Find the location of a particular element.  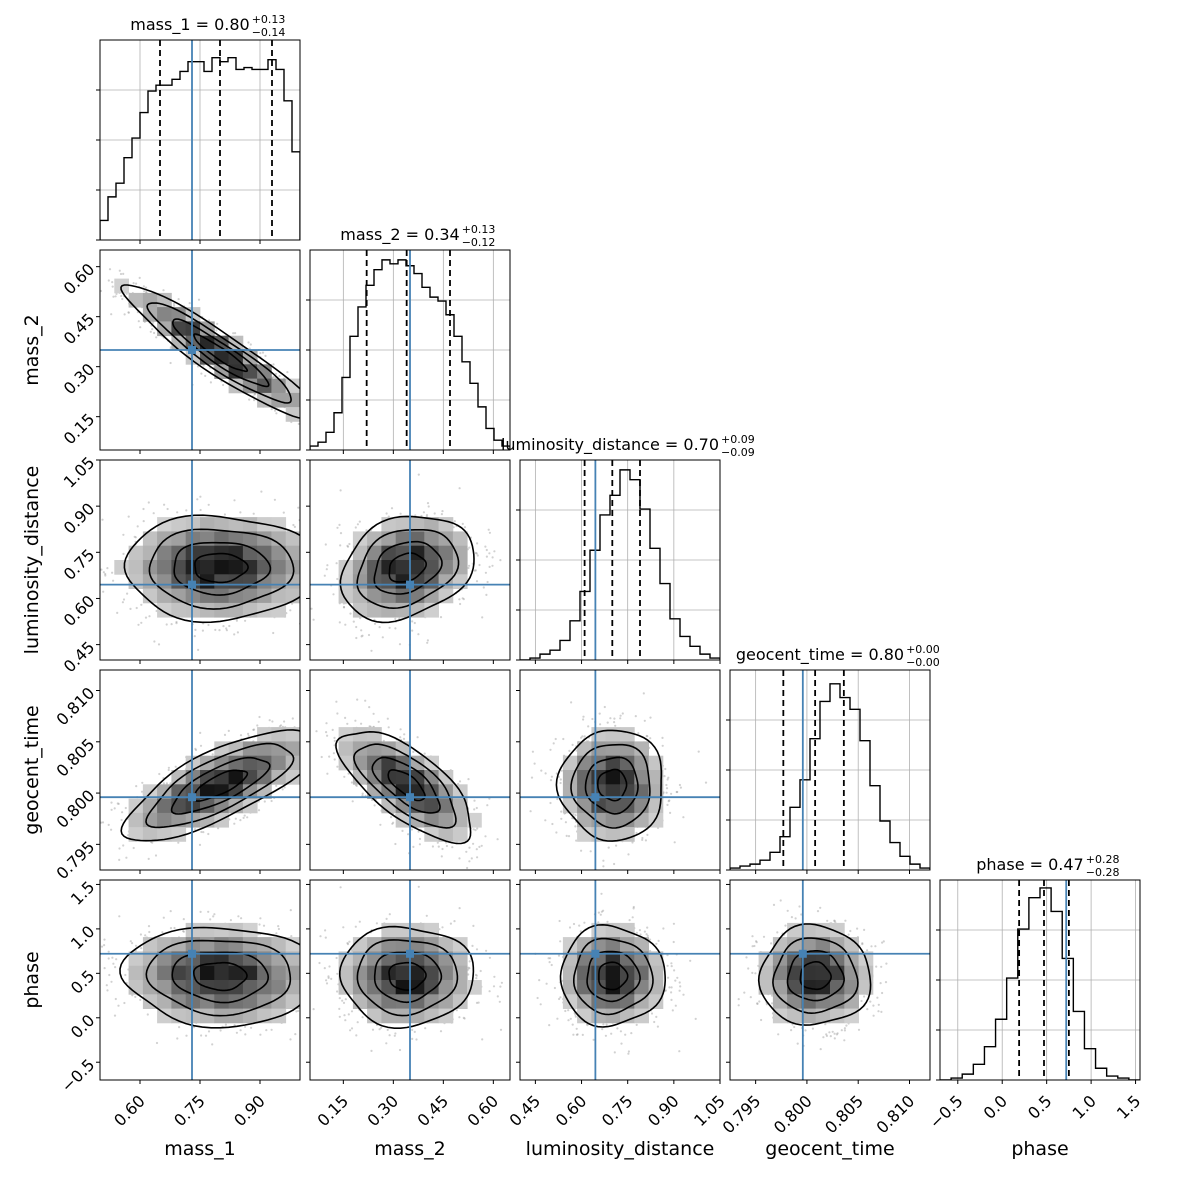

density-panel-luminosity_distance-vs-geocent_time is located at coordinates (620, 770).